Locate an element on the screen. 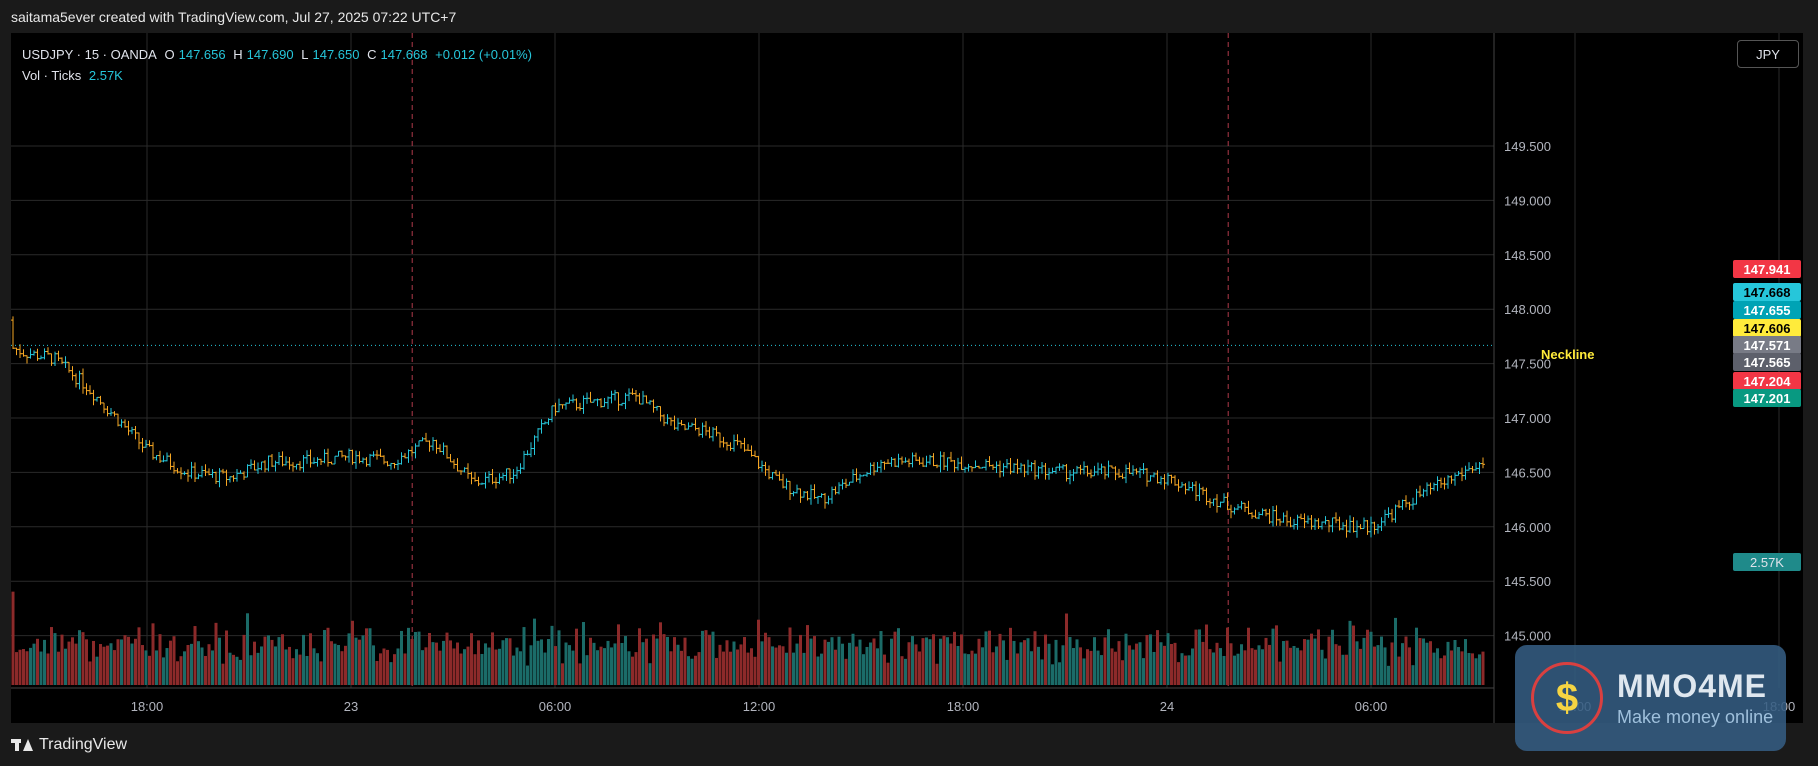 This screenshot has width=1818, height=766. watermark-text: MMO4ME Make money online is located at coordinates (1695, 698).